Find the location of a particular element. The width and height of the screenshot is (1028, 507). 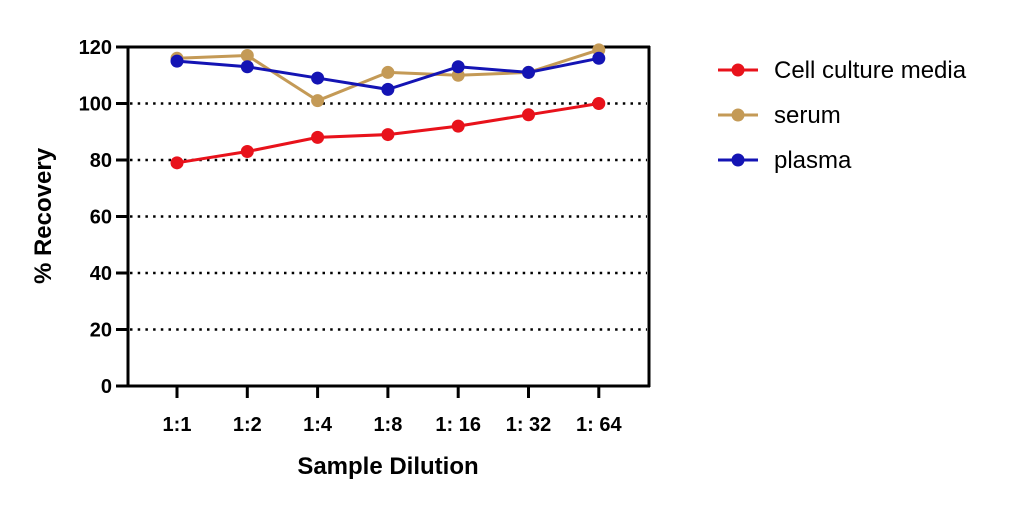

x-tick-label: 1:2 is located at coordinates (247, 425).